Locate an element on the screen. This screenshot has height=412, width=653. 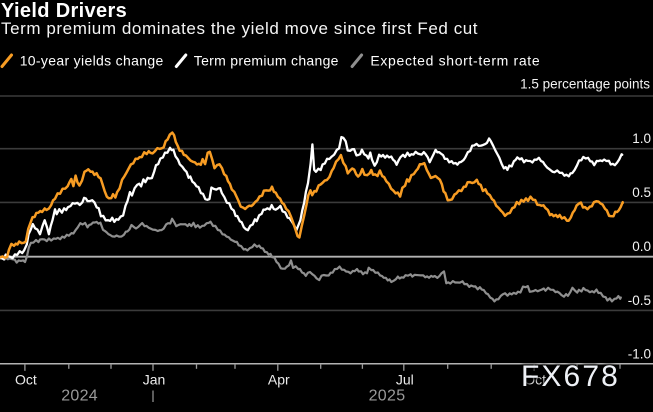
svg-text: 0.0 is located at coordinates (641, 246).